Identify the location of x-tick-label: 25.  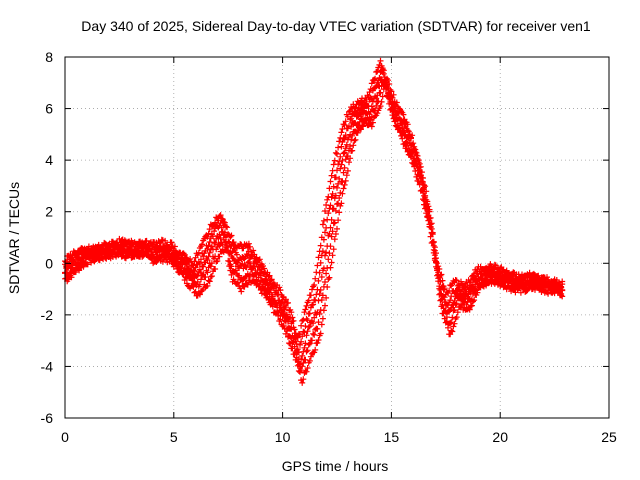
(609, 437).